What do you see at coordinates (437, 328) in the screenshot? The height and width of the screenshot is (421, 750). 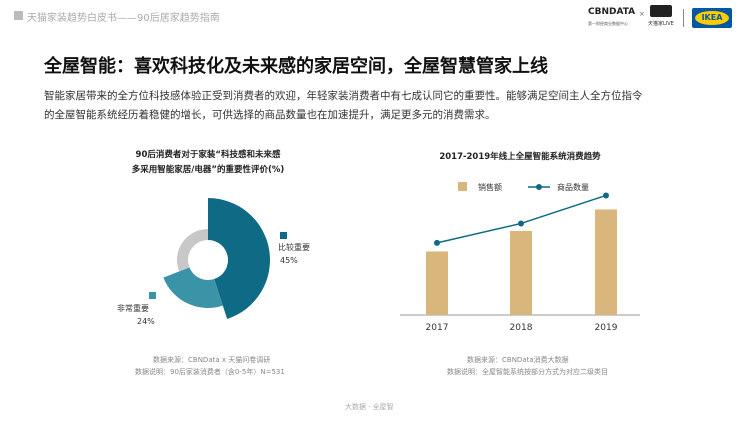 I see `x-tick-label: 2017` at bounding box center [437, 328].